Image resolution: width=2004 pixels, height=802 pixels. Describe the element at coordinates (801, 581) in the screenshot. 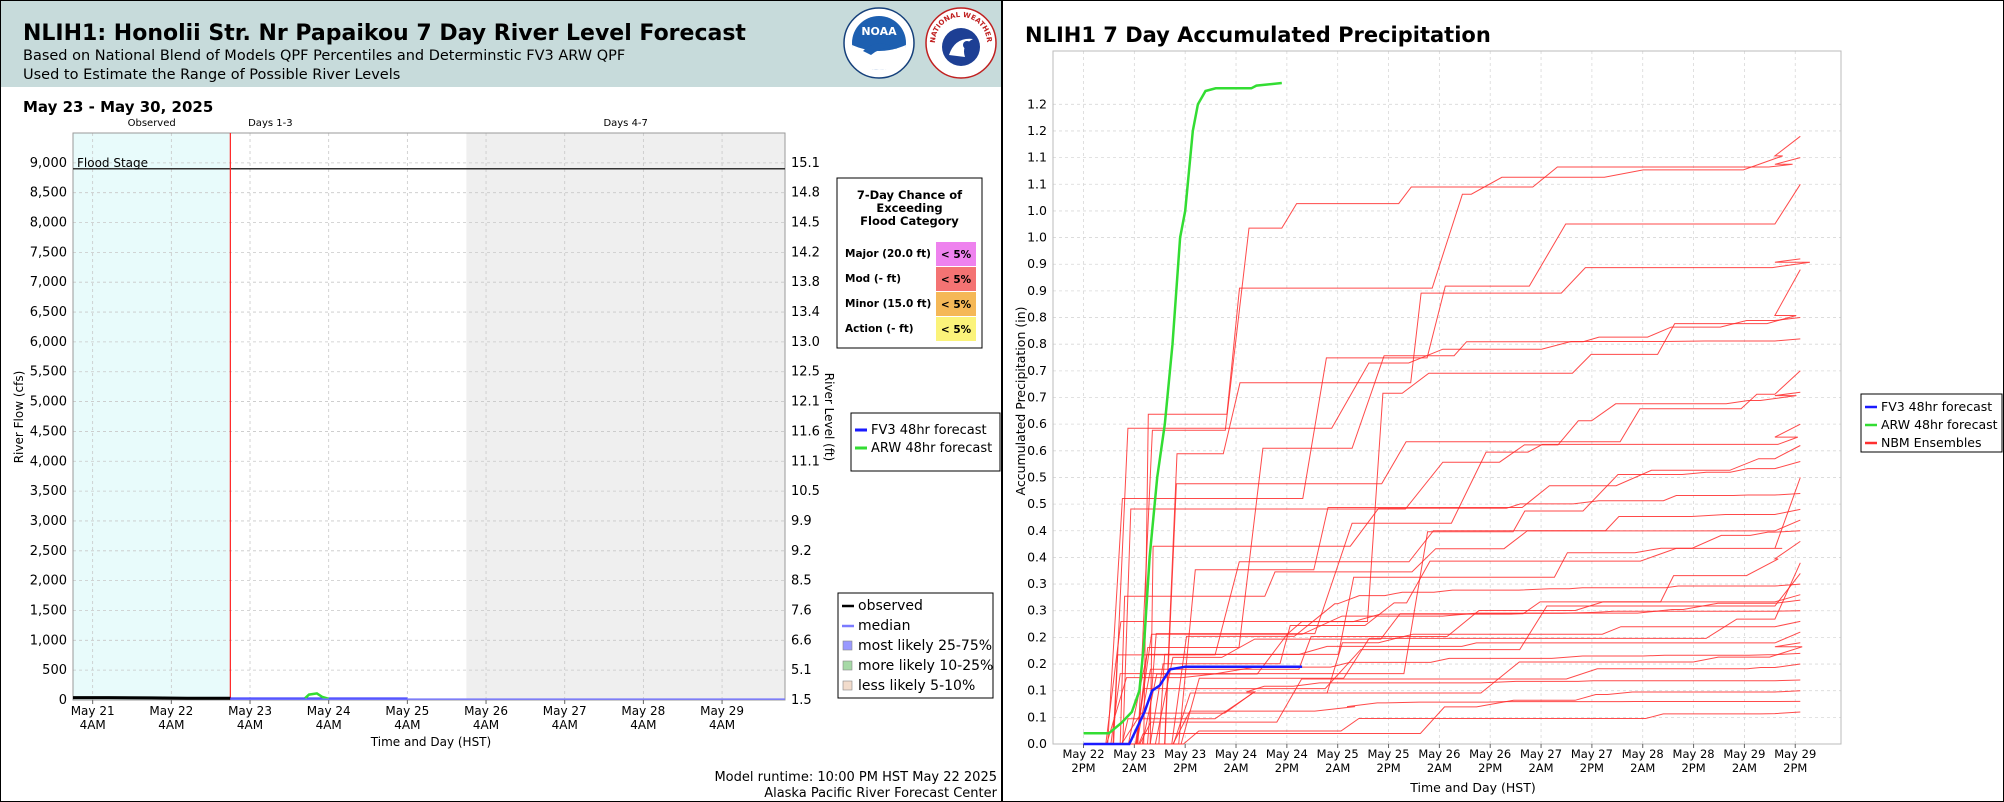

I see `y2-tick-label: 8.5` at that location.